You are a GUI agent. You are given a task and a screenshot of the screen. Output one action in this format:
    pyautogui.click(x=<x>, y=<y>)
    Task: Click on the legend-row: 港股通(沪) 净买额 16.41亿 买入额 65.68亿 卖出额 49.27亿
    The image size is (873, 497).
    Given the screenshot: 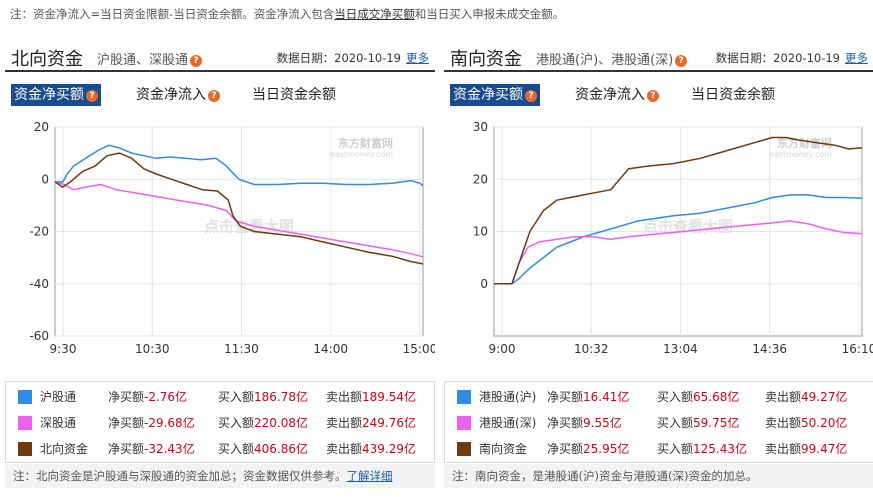 What is the action you would take?
    pyautogui.click(x=659, y=397)
    